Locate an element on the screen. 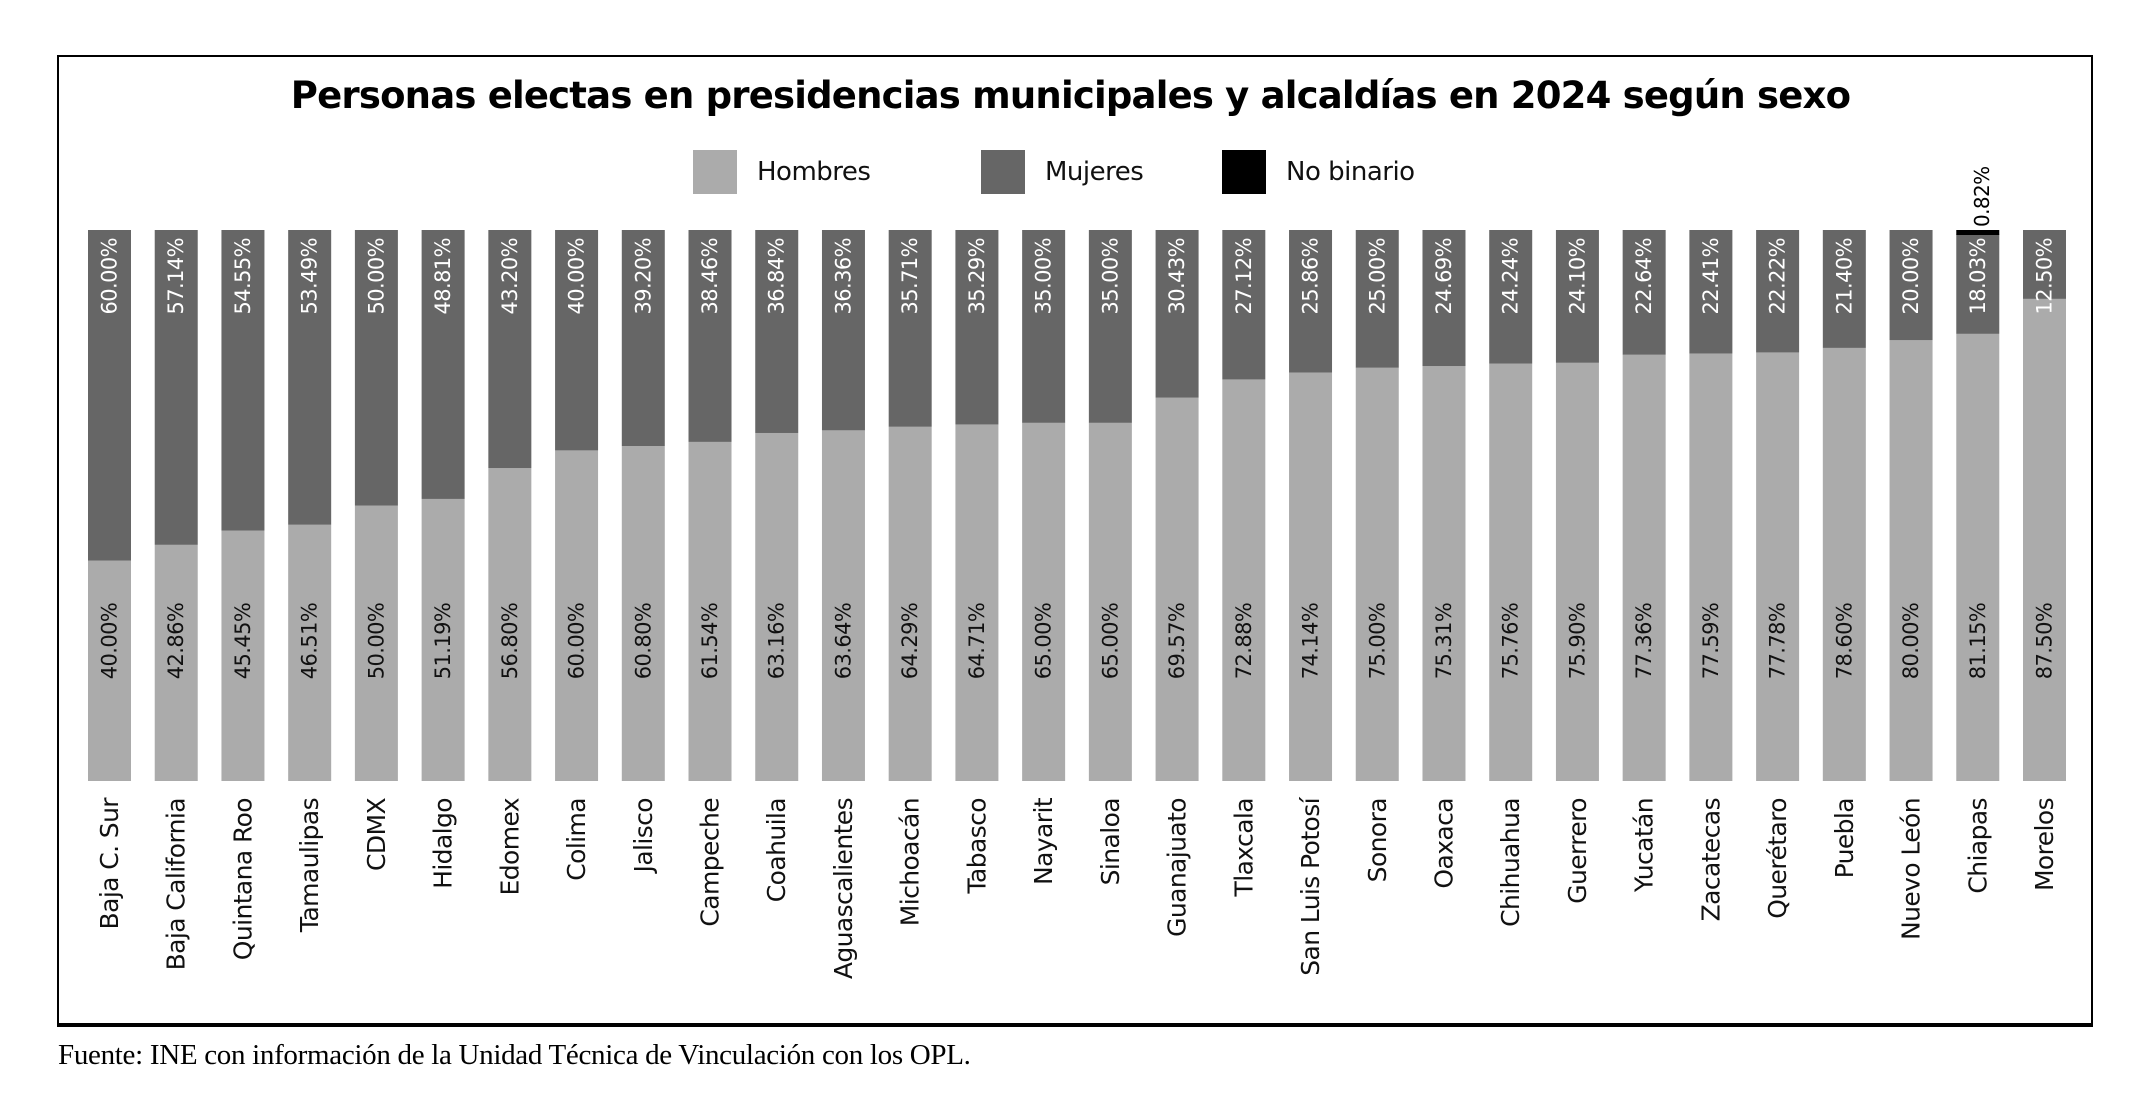  category-label-guerrero: Guerrero is located at coordinates (1577, 851).